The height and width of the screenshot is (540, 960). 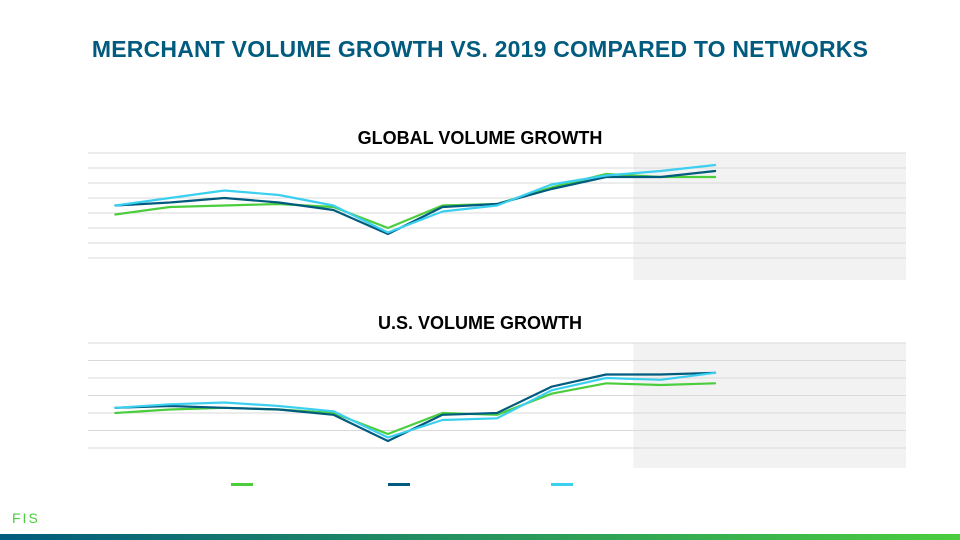 I want to click on legend-swatch-merchant, so click(x=242, y=484).